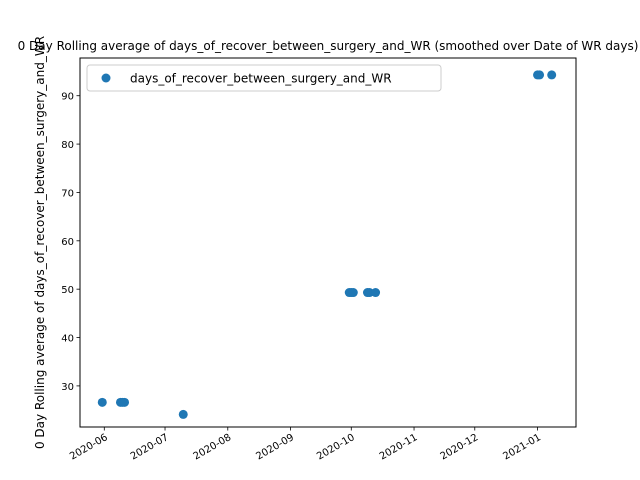 The height and width of the screenshot is (480, 640). Describe the element at coordinates (106, 78) in the screenshot. I see `legend-marker` at that location.